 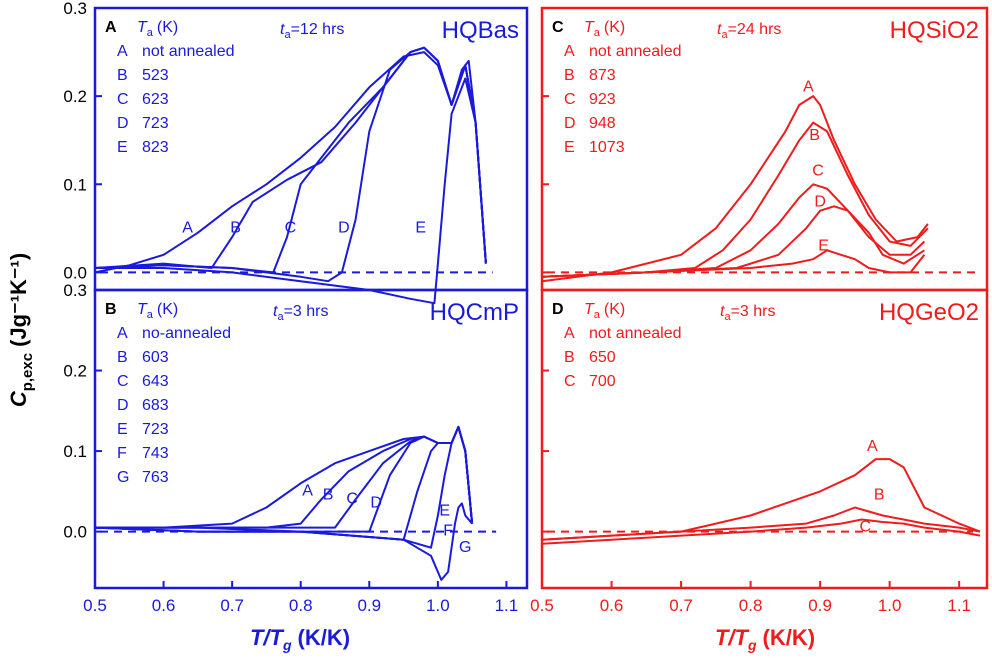 I want to click on panel-D-legend-value: 650, so click(x=602, y=357).